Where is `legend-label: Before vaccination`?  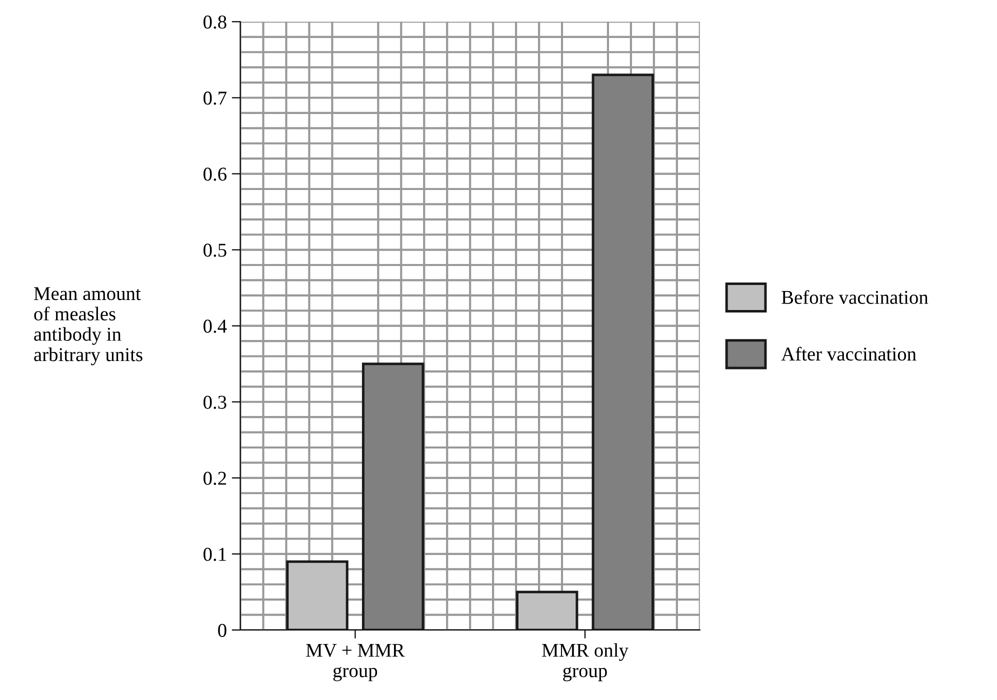
legend-label: Before vaccination is located at coordinates (855, 297).